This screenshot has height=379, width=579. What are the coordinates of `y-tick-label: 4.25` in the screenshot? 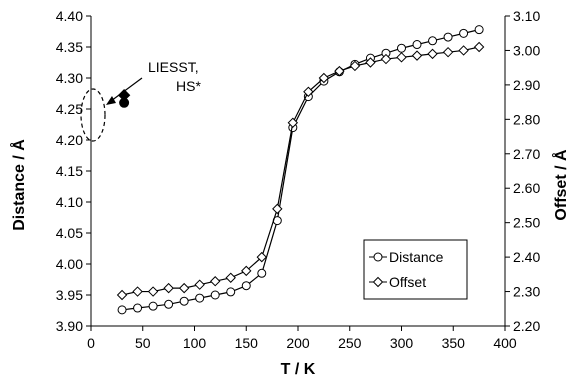 It's located at (69, 109).